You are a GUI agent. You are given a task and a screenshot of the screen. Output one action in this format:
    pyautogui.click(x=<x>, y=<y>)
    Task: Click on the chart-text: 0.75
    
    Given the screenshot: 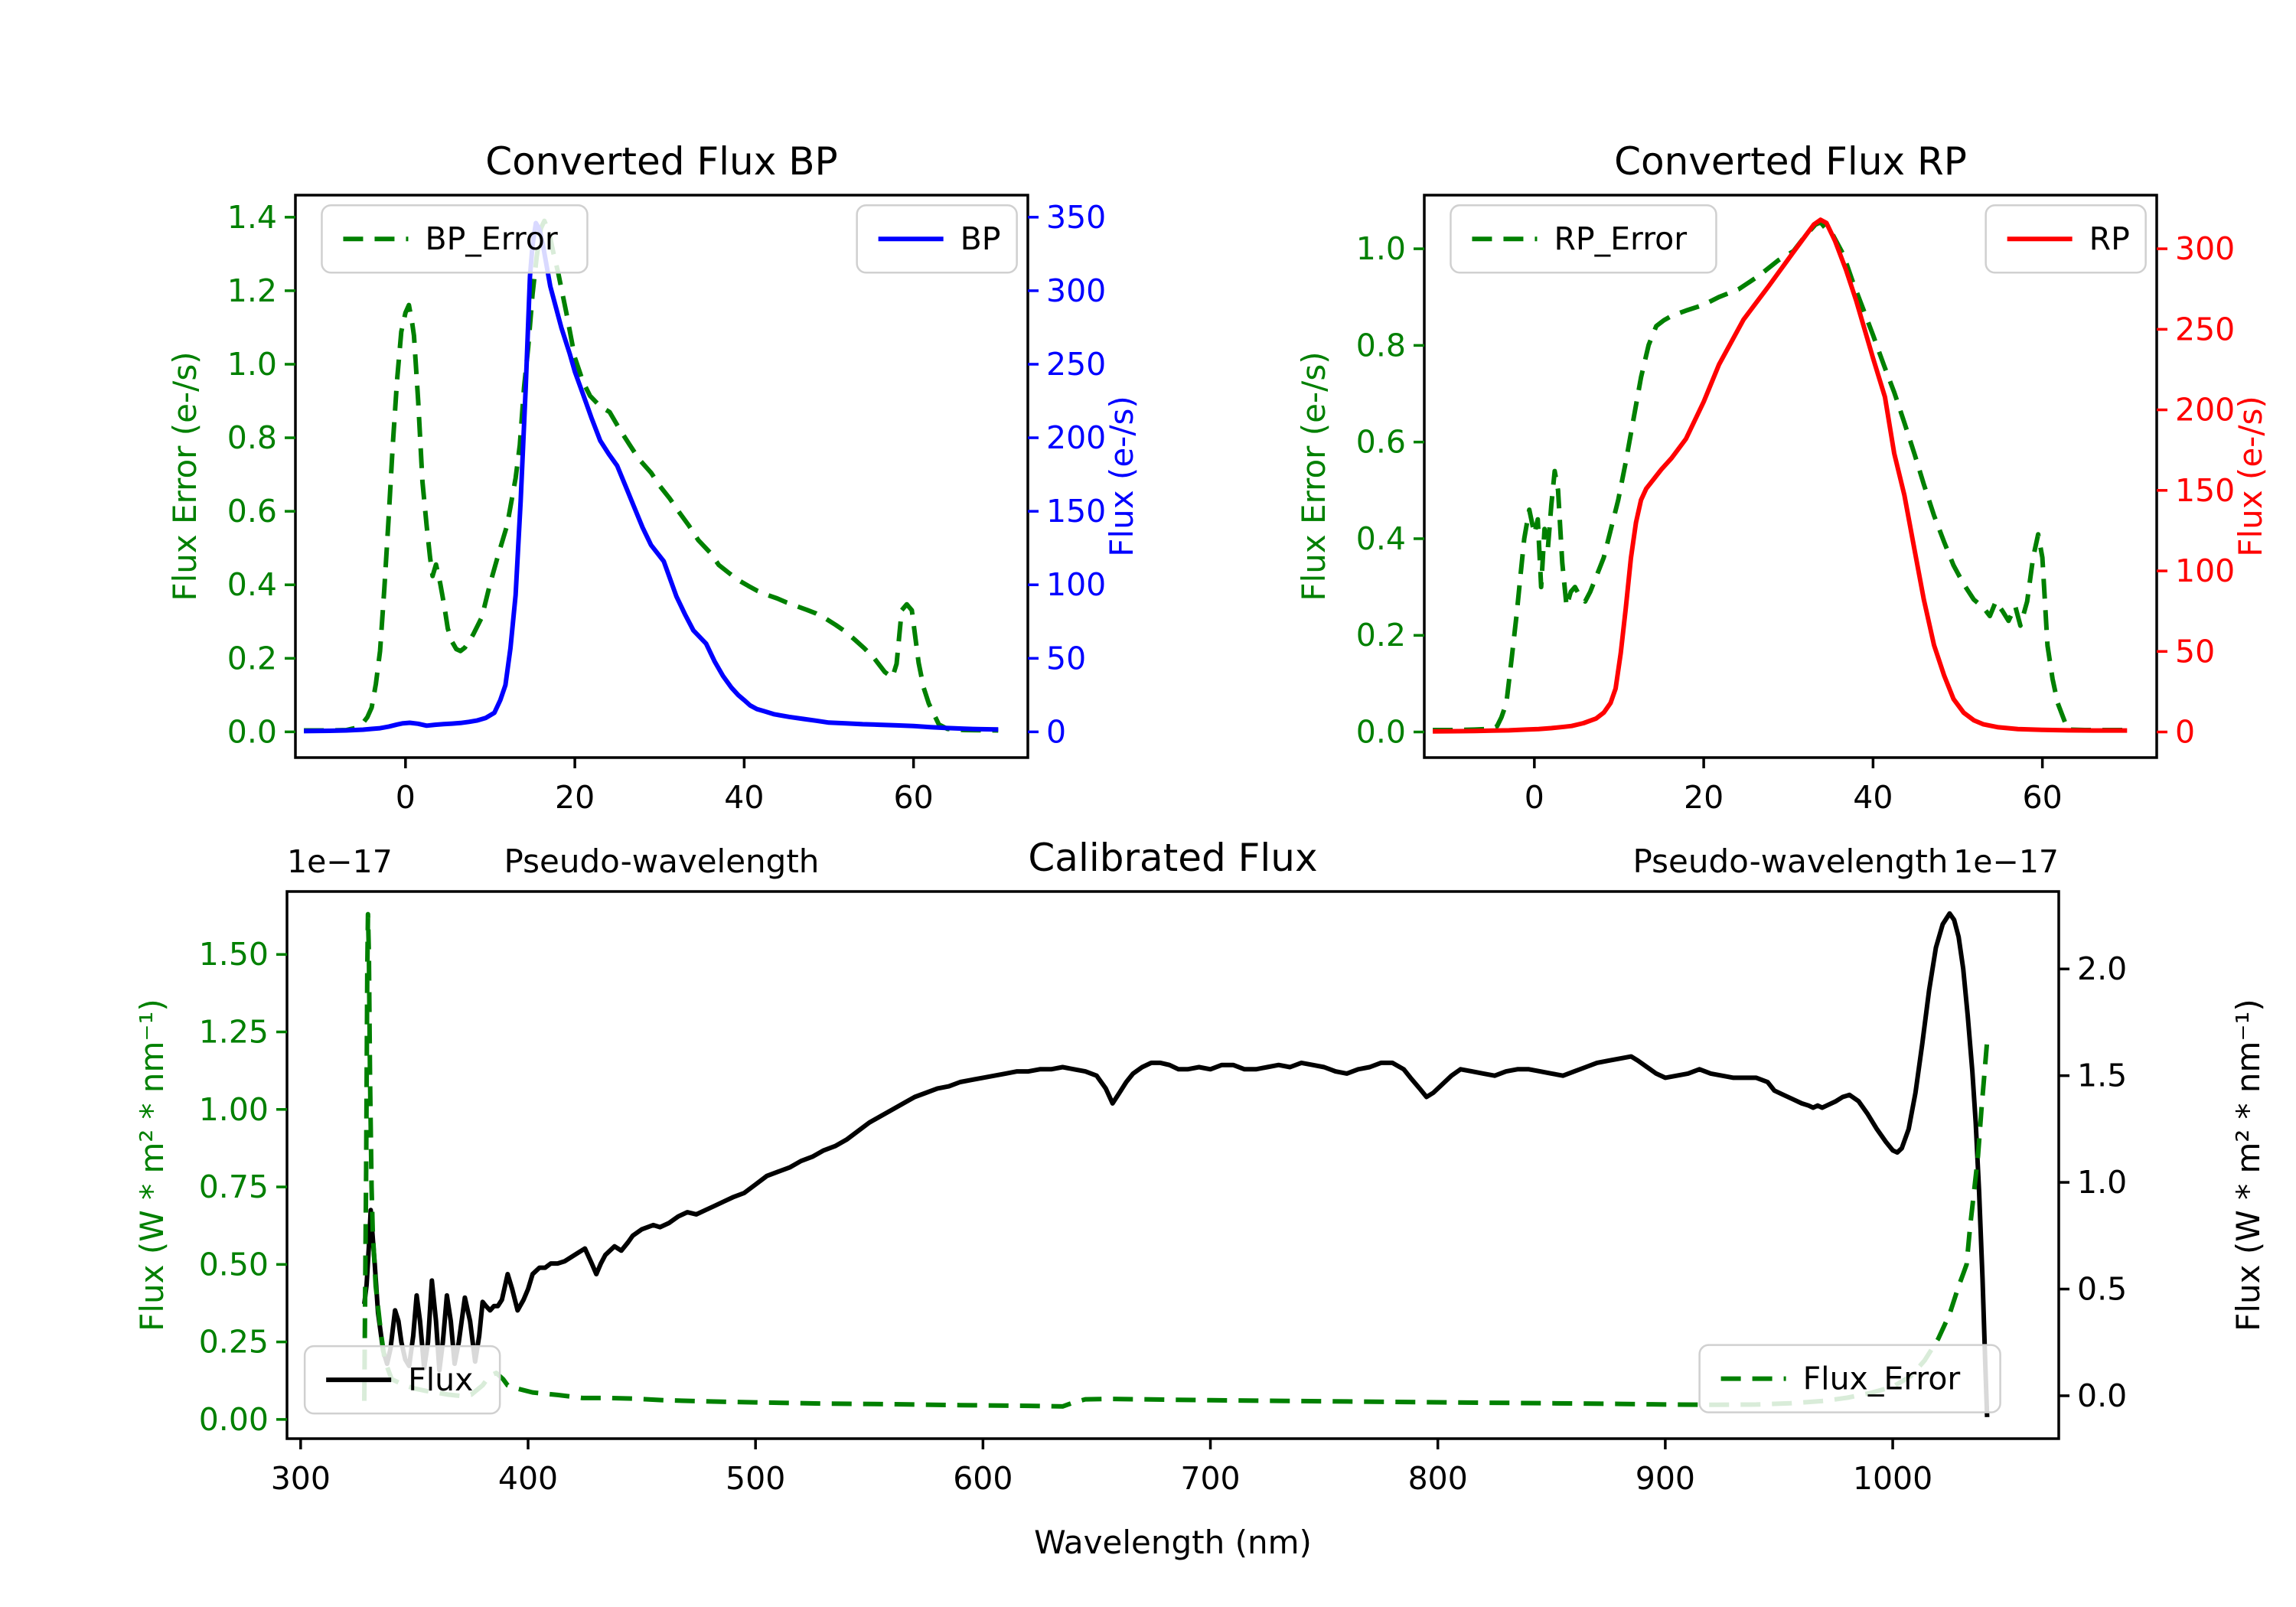 What is the action you would take?
    pyautogui.click(x=234, y=1187)
    